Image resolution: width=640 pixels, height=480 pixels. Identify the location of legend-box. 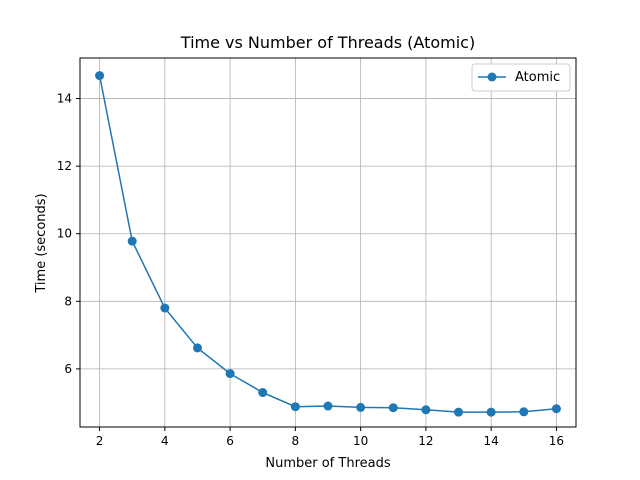
(521, 77).